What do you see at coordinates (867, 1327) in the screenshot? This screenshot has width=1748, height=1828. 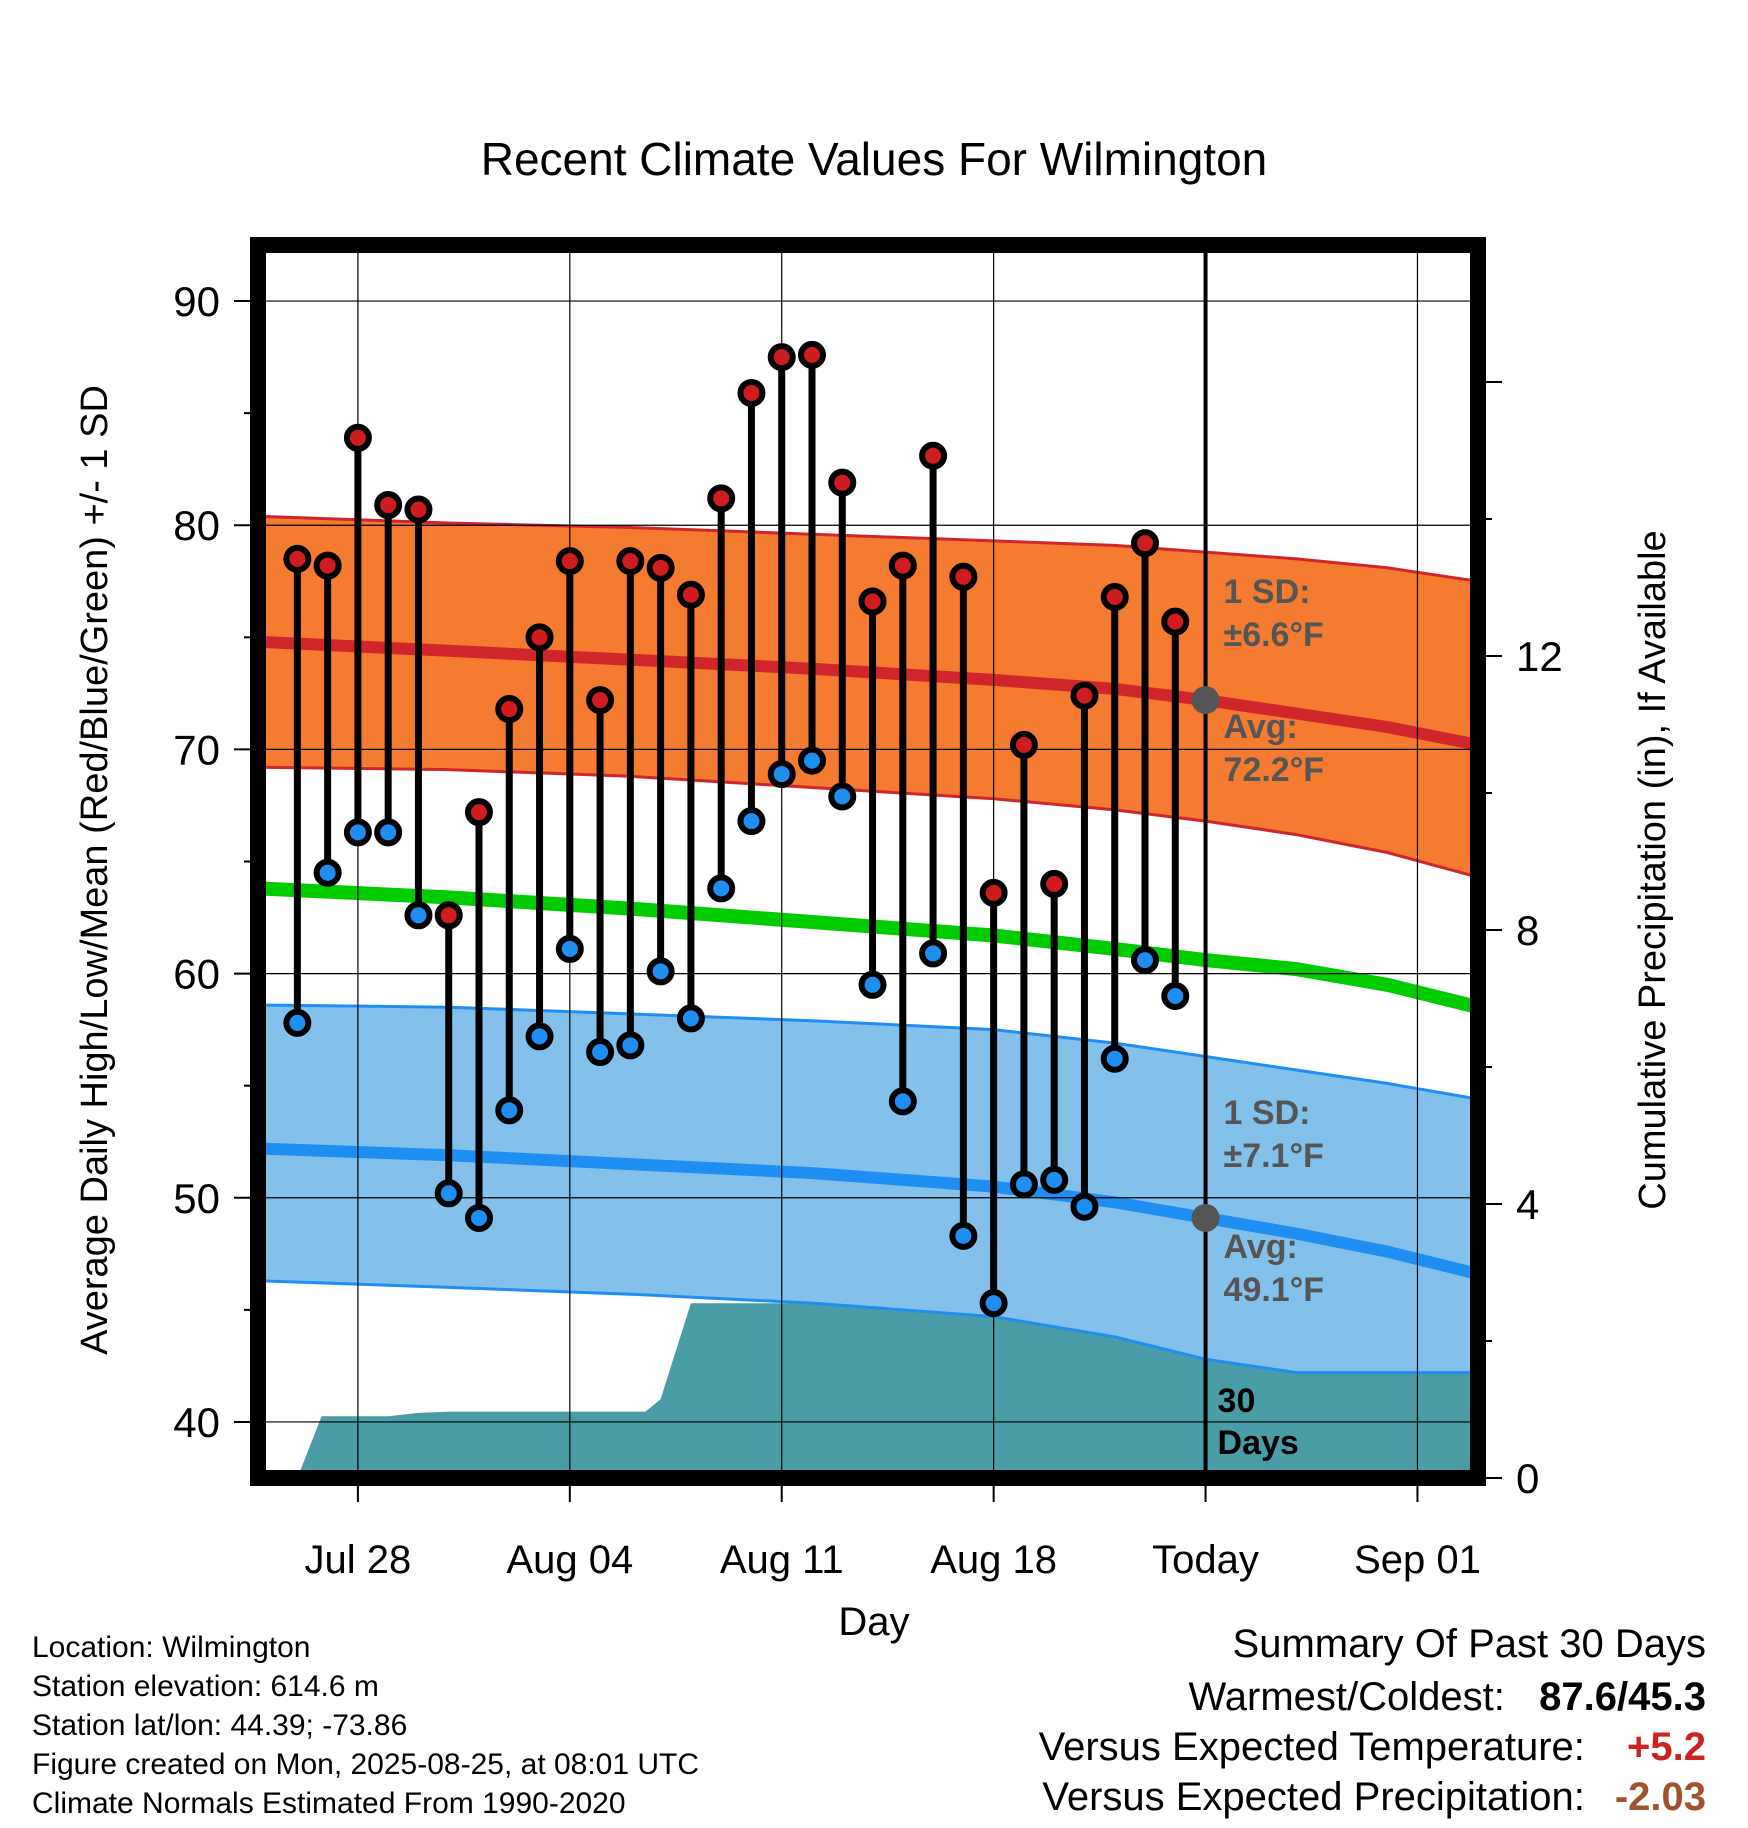 I see `low-sd-lower-line` at bounding box center [867, 1327].